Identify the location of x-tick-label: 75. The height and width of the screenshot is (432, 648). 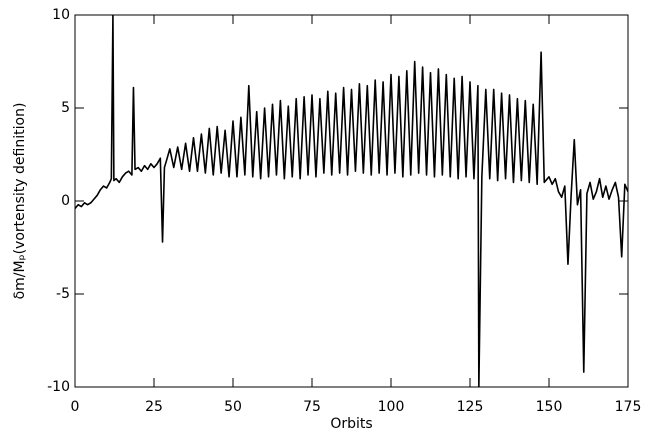
(312, 407).